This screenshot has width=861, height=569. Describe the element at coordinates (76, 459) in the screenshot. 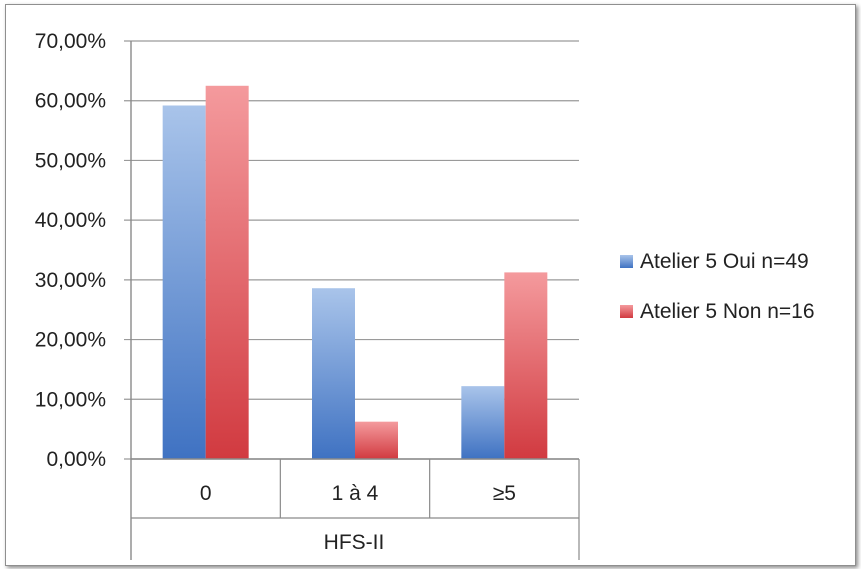

I see `y-tick-label: 0,00%` at that location.